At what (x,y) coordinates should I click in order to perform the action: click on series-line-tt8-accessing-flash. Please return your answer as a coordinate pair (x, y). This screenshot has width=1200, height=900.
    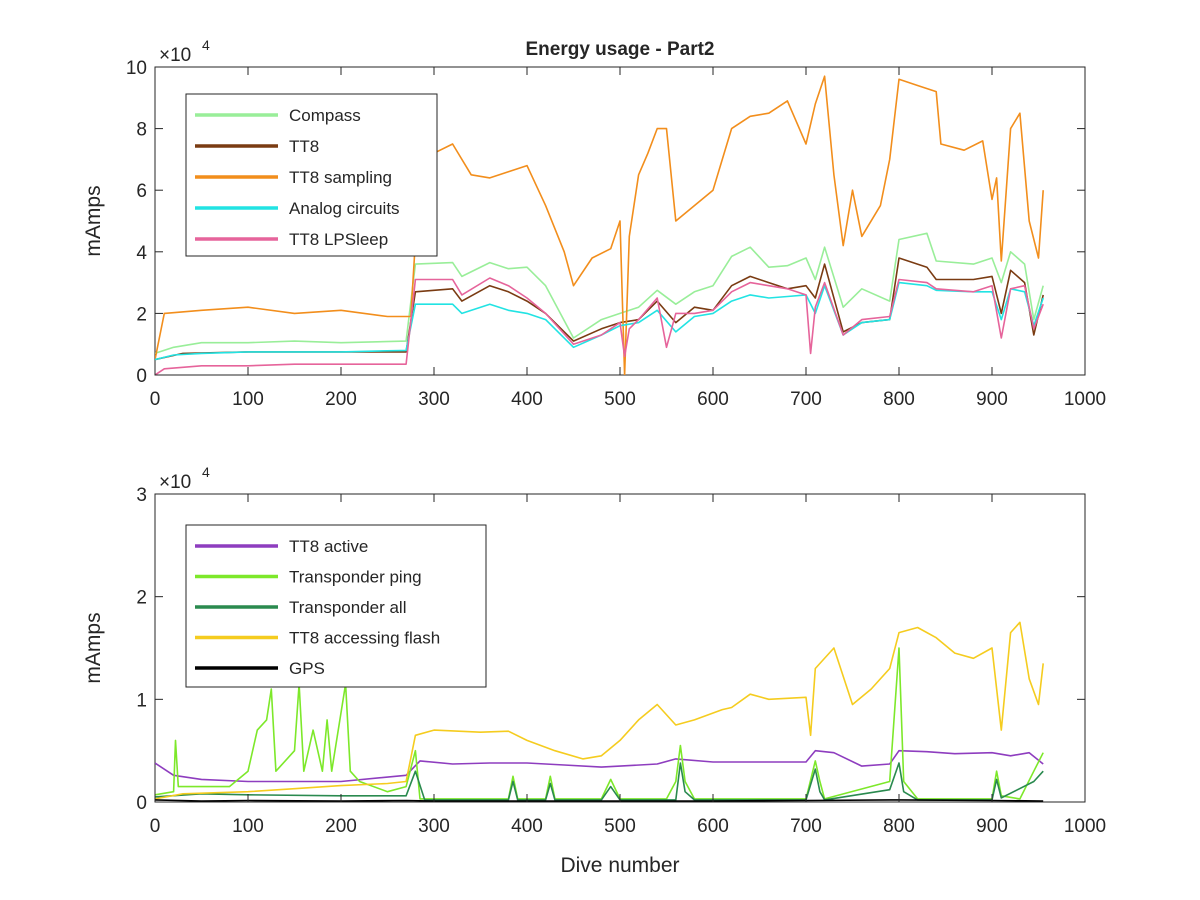
    Looking at the image, I should click on (599, 710).